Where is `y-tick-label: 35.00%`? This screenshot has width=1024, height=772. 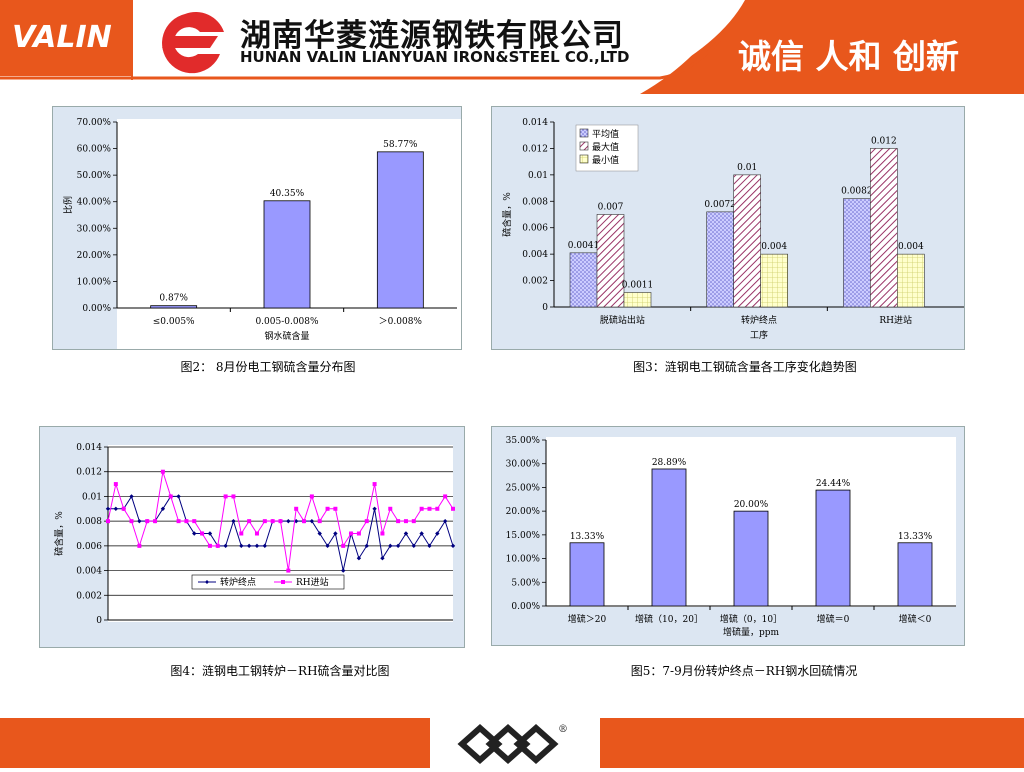
y-tick-label: 35.00% is located at coordinates (523, 441).